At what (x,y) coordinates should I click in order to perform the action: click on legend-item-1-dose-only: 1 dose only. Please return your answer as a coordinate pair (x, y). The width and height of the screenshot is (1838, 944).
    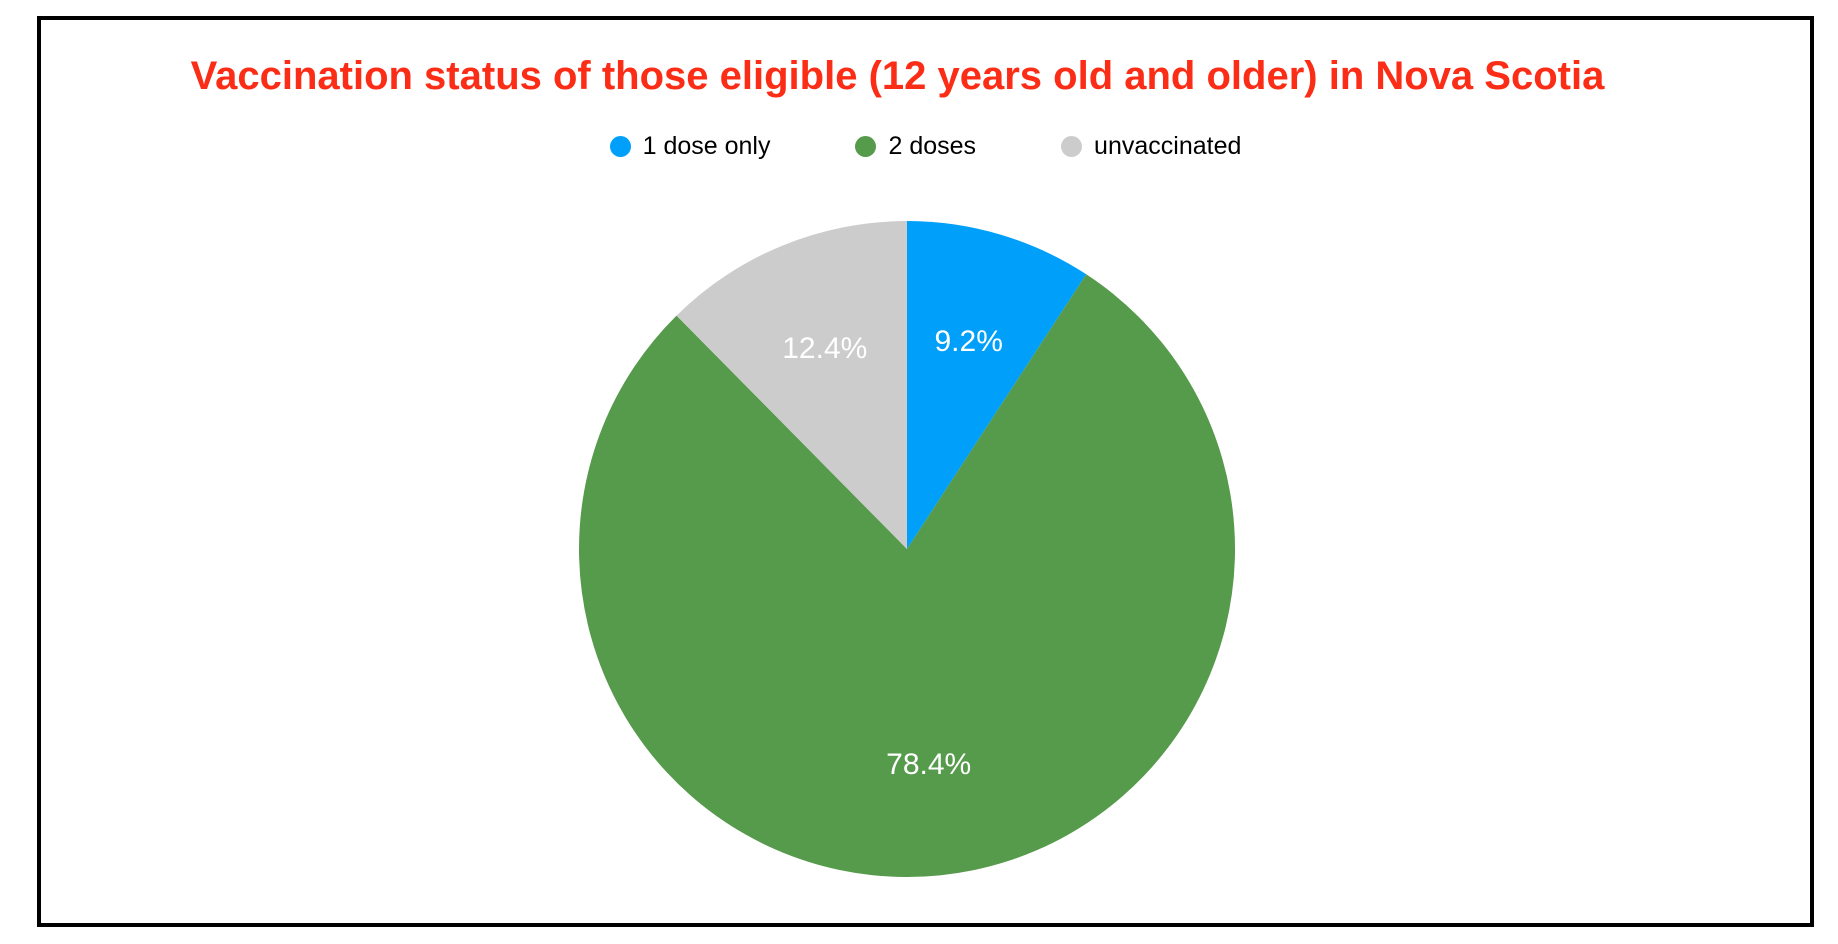
    Looking at the image, I should click on (690, 146).